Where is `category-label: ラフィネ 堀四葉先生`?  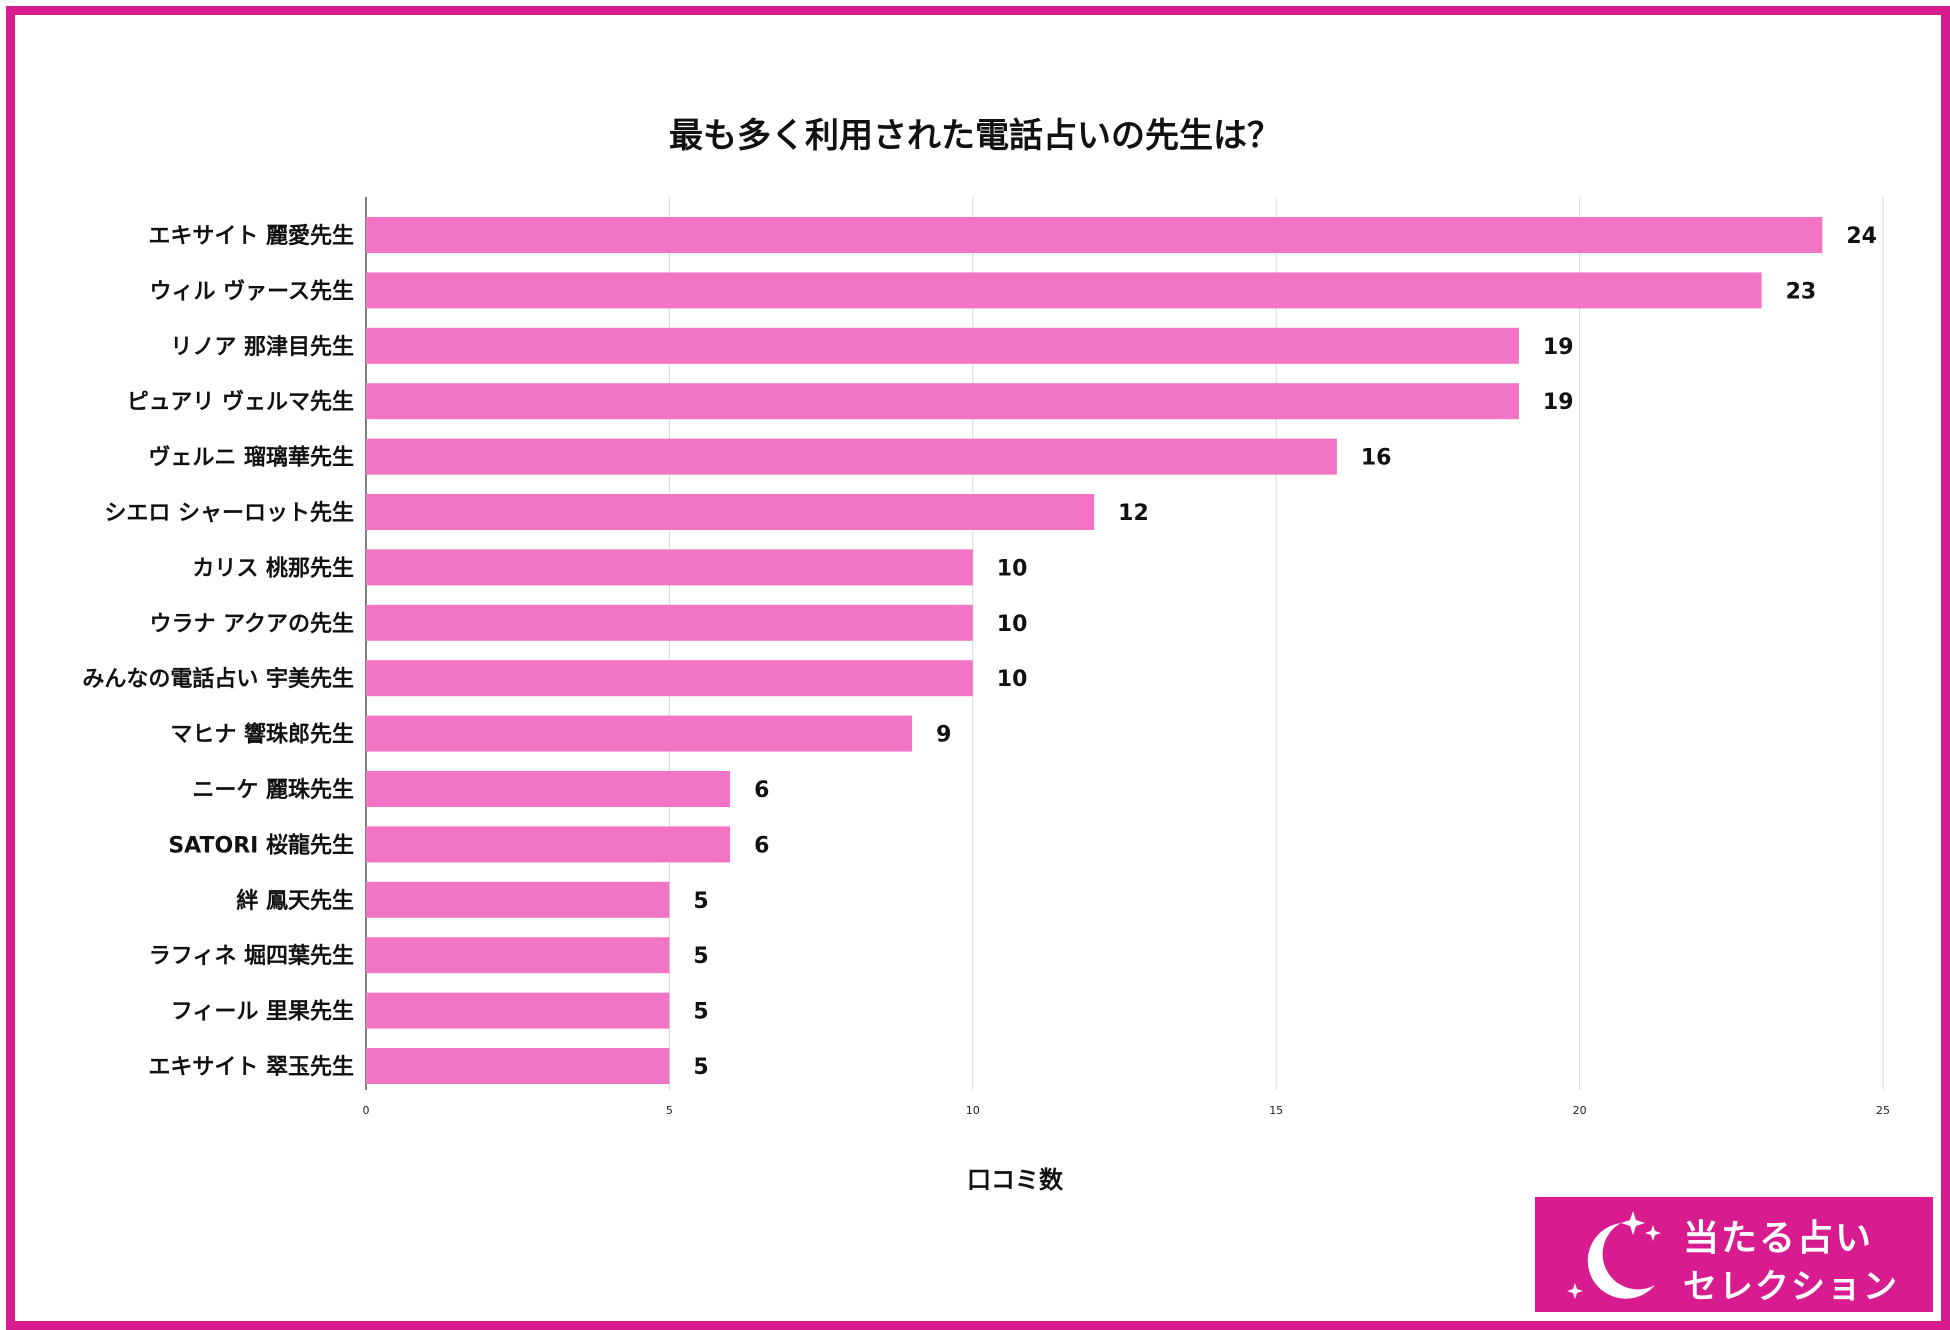
category-label: ラフィネ 堀四葉先生 is located at coordinates (251, 956).